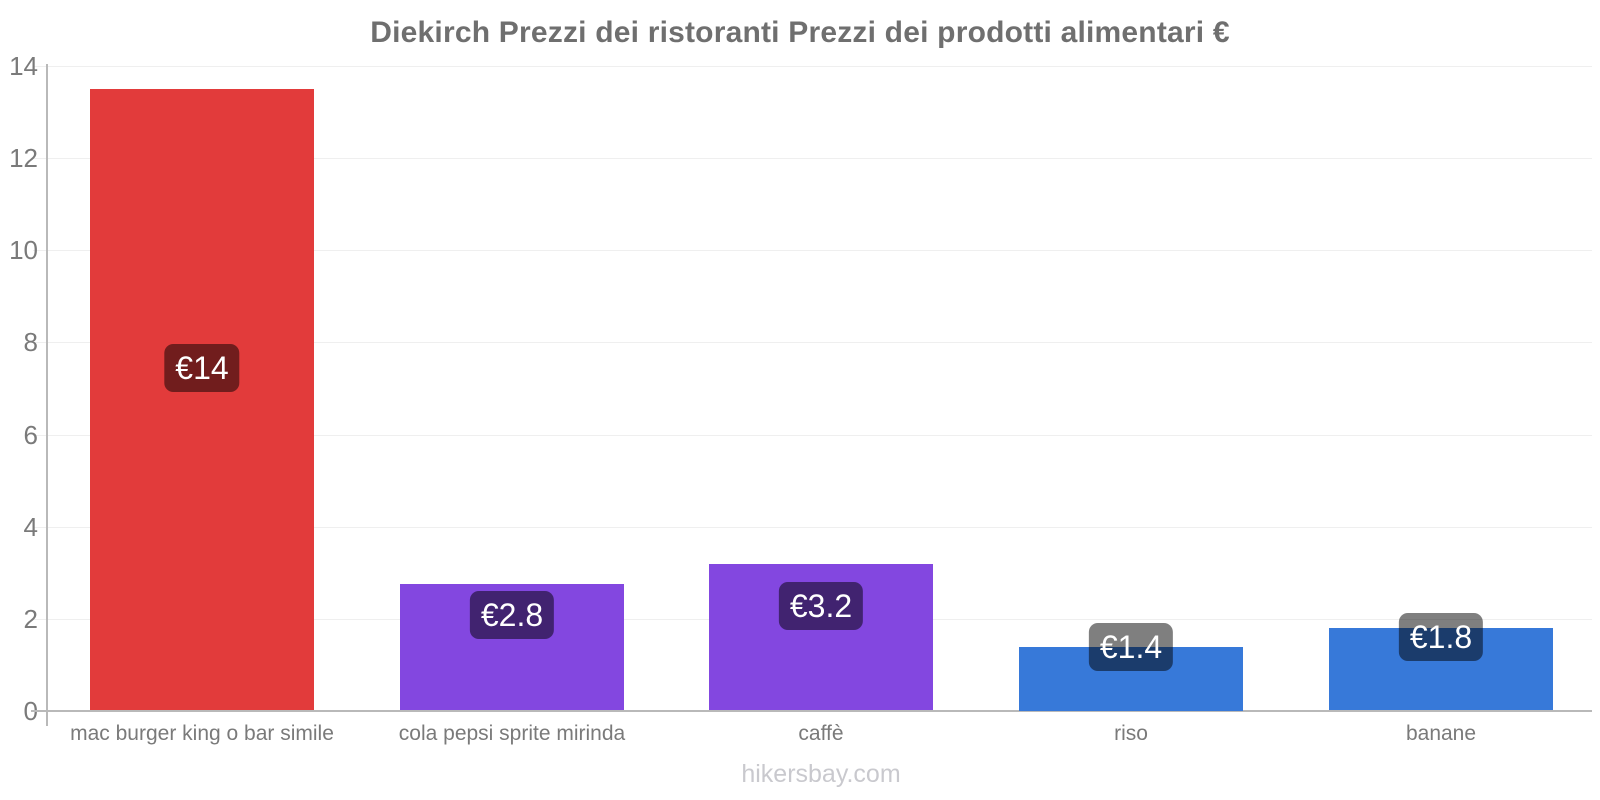 This screenshot has width=1600, height=800. Describe the element at coordinates (202, 733) in the screenshot. I see `x-tick-label-mac-burger-king-o-bar-simile: mac burger king o bar simile` at that location.